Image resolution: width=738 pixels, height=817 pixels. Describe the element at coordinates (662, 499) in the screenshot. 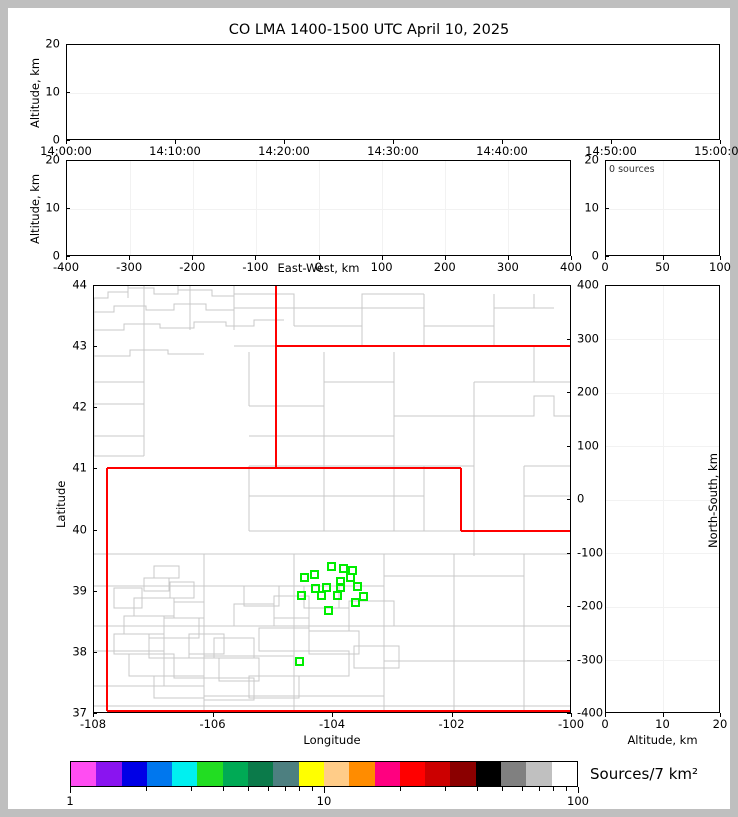

I see `panel-altitude-vs-north-south` at that location.